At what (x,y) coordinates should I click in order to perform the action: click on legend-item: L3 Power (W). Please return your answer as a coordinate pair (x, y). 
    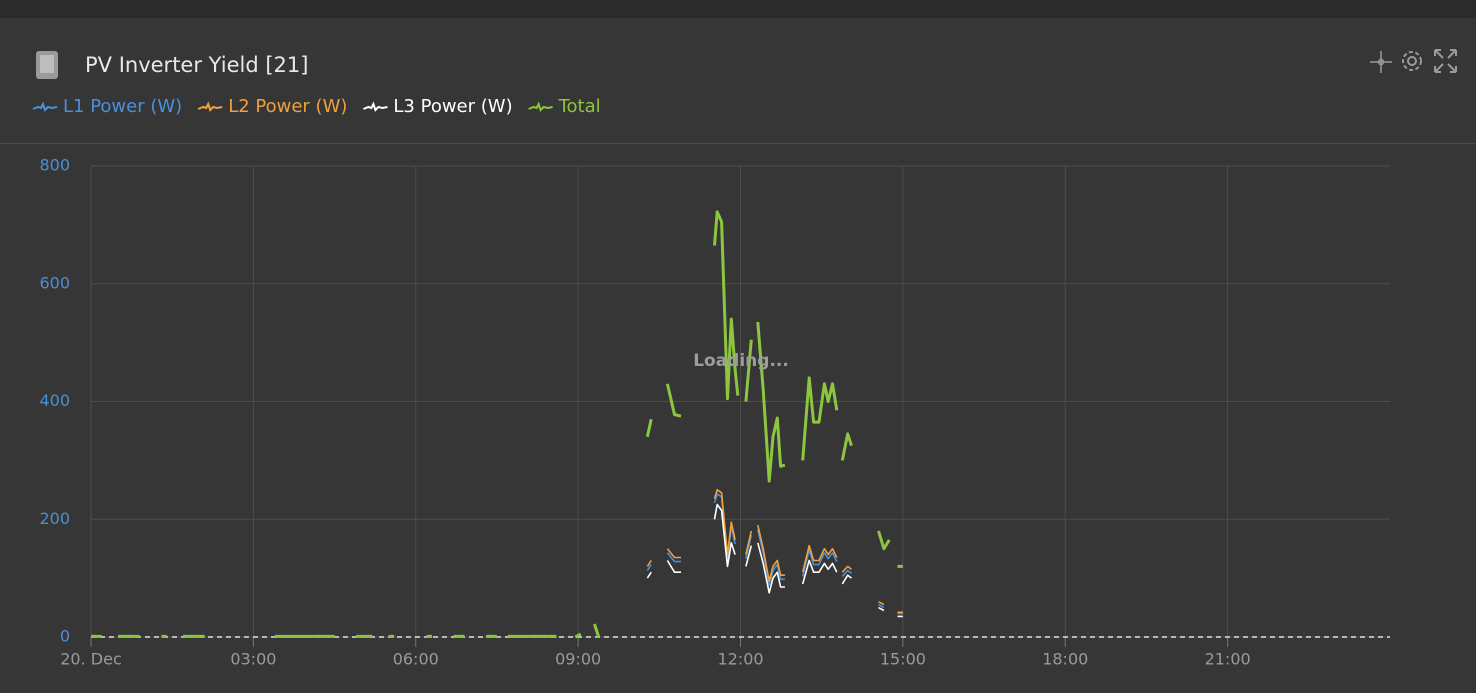
    Looking at the image, I should click on (438, 106).